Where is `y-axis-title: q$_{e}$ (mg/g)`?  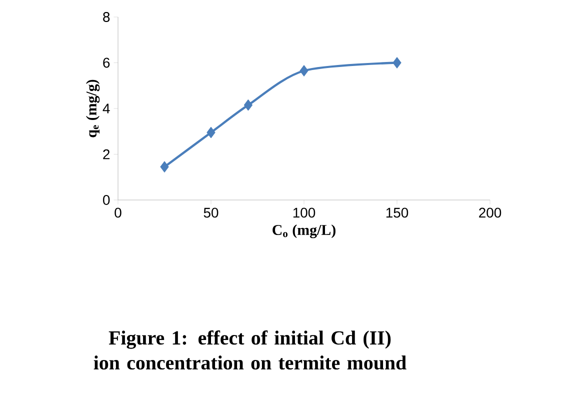 y-axis-title: q$_{e}$ (mg/g) is located at coordinates (93, 109).